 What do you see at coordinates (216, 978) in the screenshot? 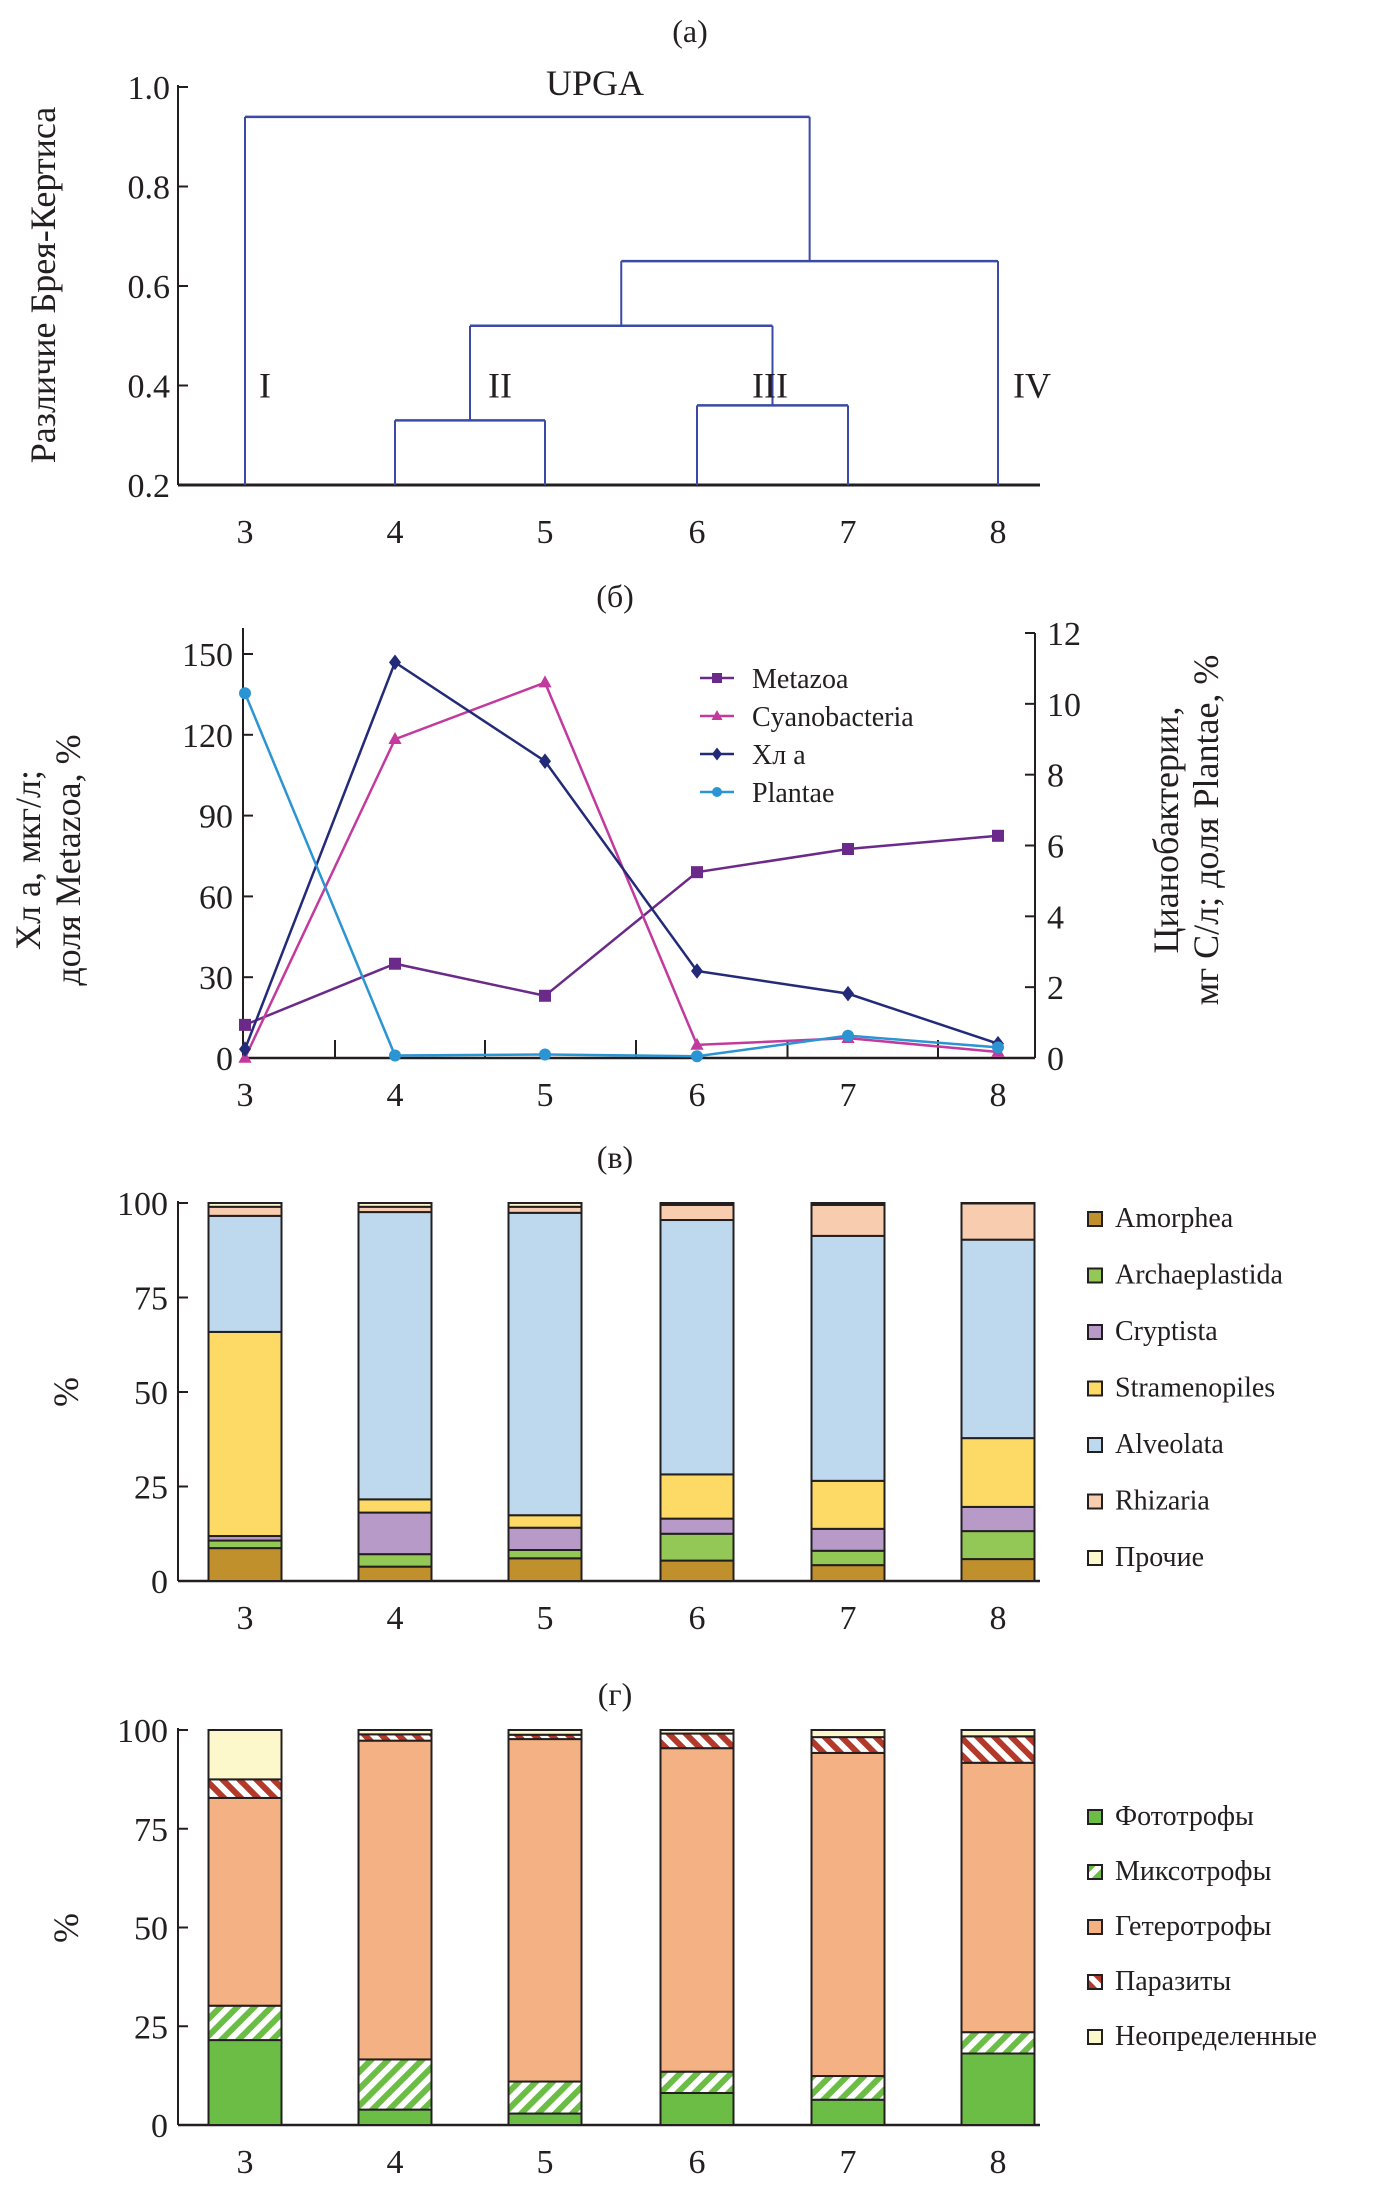
I see `left-y-tick-label: 30` at bounding box center [216, 978].